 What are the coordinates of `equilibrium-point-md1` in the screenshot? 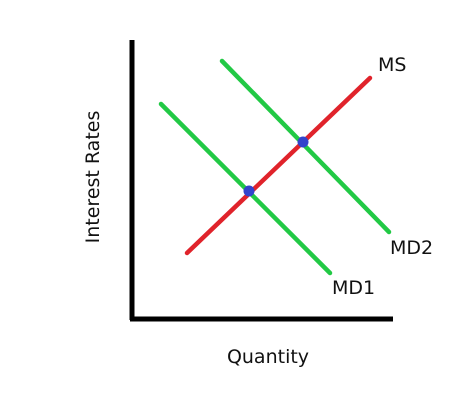 It's located at (249, 191).